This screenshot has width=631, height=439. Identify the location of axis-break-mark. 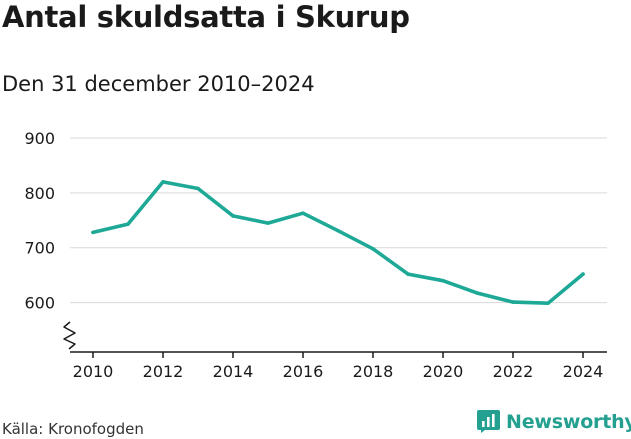
(69, 335).